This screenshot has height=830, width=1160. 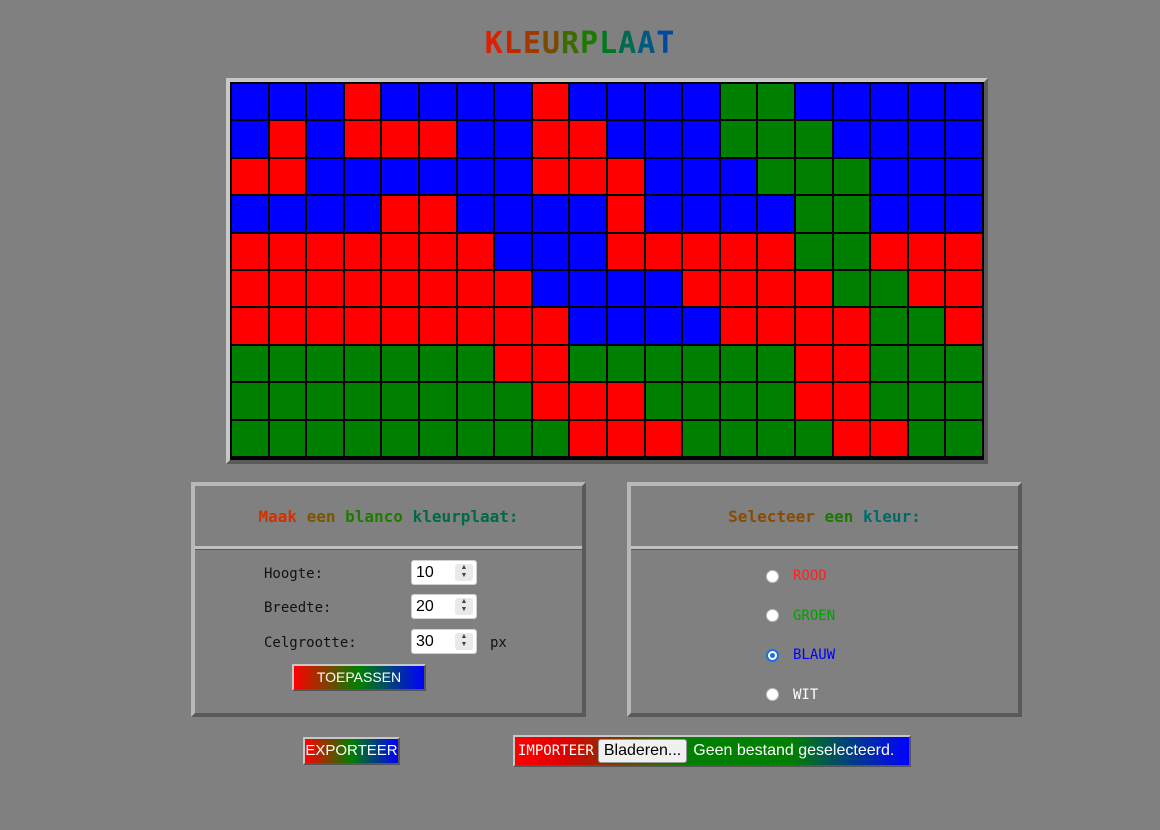 I want to click on color-option-wit: WIT, so click(x=792, y=695).